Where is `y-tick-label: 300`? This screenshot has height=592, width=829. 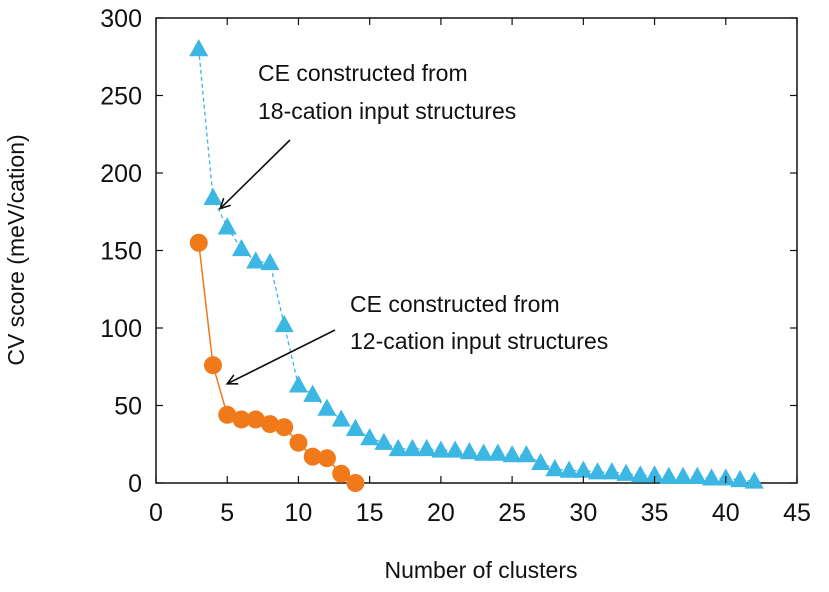
y-tick-label: 300 is located at coordinates (121, 19).